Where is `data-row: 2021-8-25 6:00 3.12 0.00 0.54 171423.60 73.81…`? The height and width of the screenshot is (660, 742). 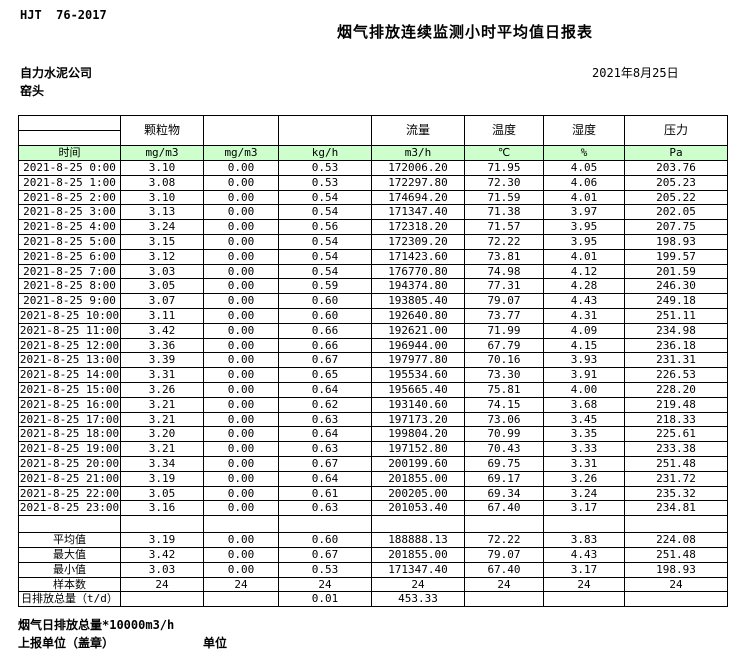
data-row: 2021-8-25 6:00 3.12 0.00 0.54 171423.60 73.81… is located at coordinates (373, 256).